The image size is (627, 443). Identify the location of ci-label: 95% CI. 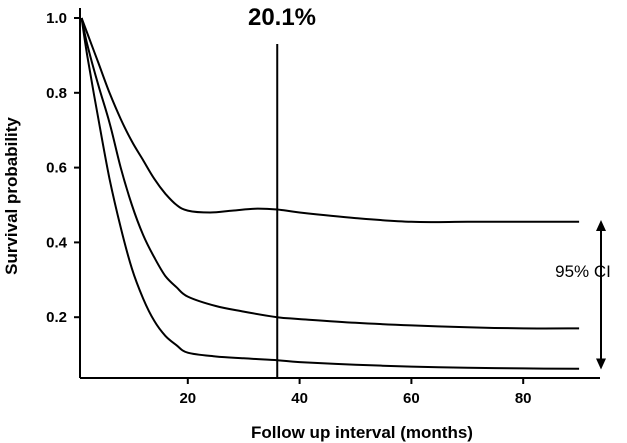
(583, 271).